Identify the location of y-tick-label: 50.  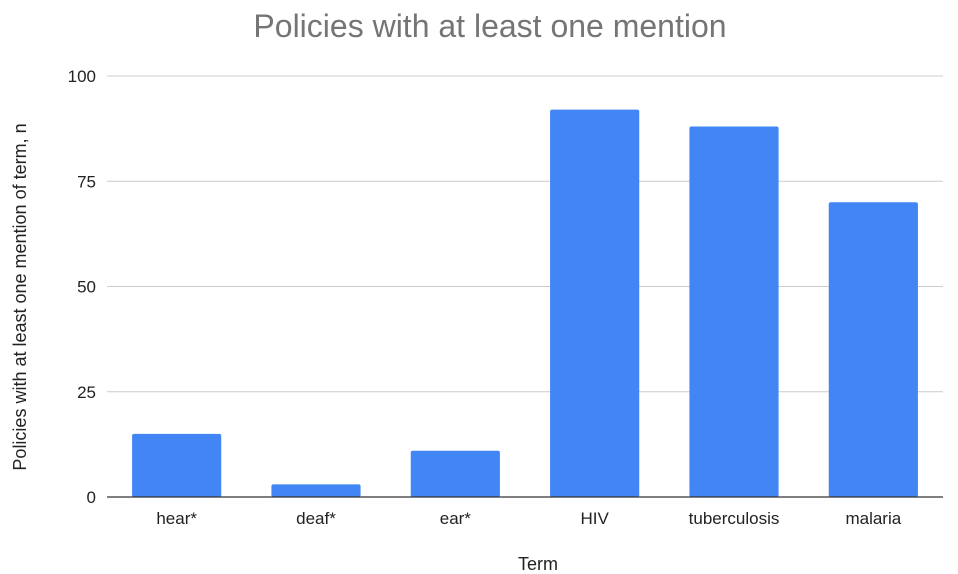
(86, 287).